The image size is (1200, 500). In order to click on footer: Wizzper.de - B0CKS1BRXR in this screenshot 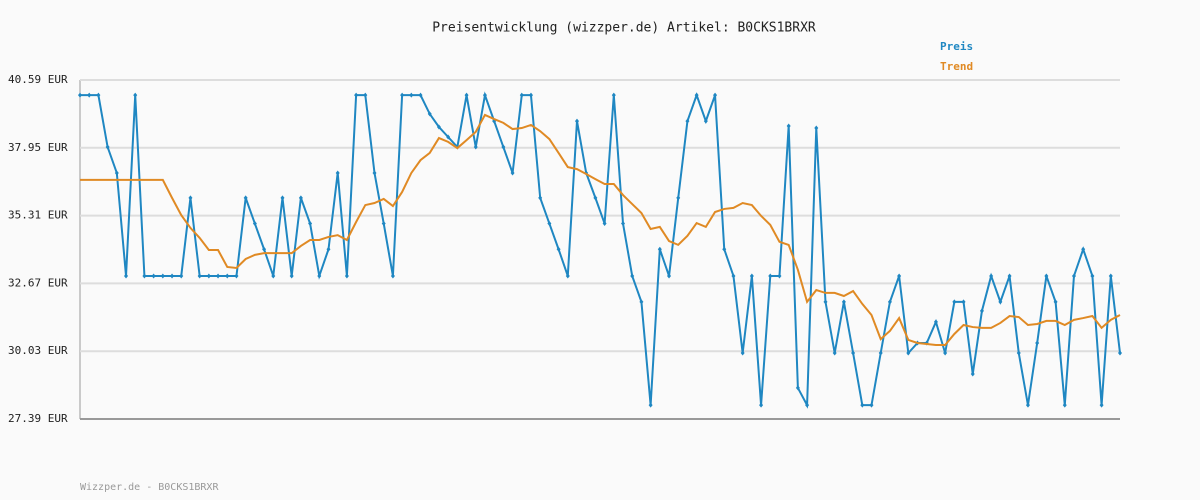, I will do `click(149, 487)`.